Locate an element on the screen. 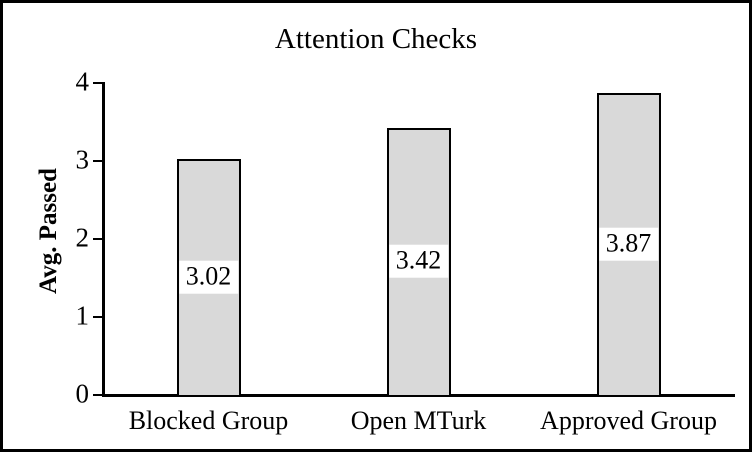 The width and height of the screenshot is (752, 452). y-tick-label: 1 is located at coordinates (82, 315).